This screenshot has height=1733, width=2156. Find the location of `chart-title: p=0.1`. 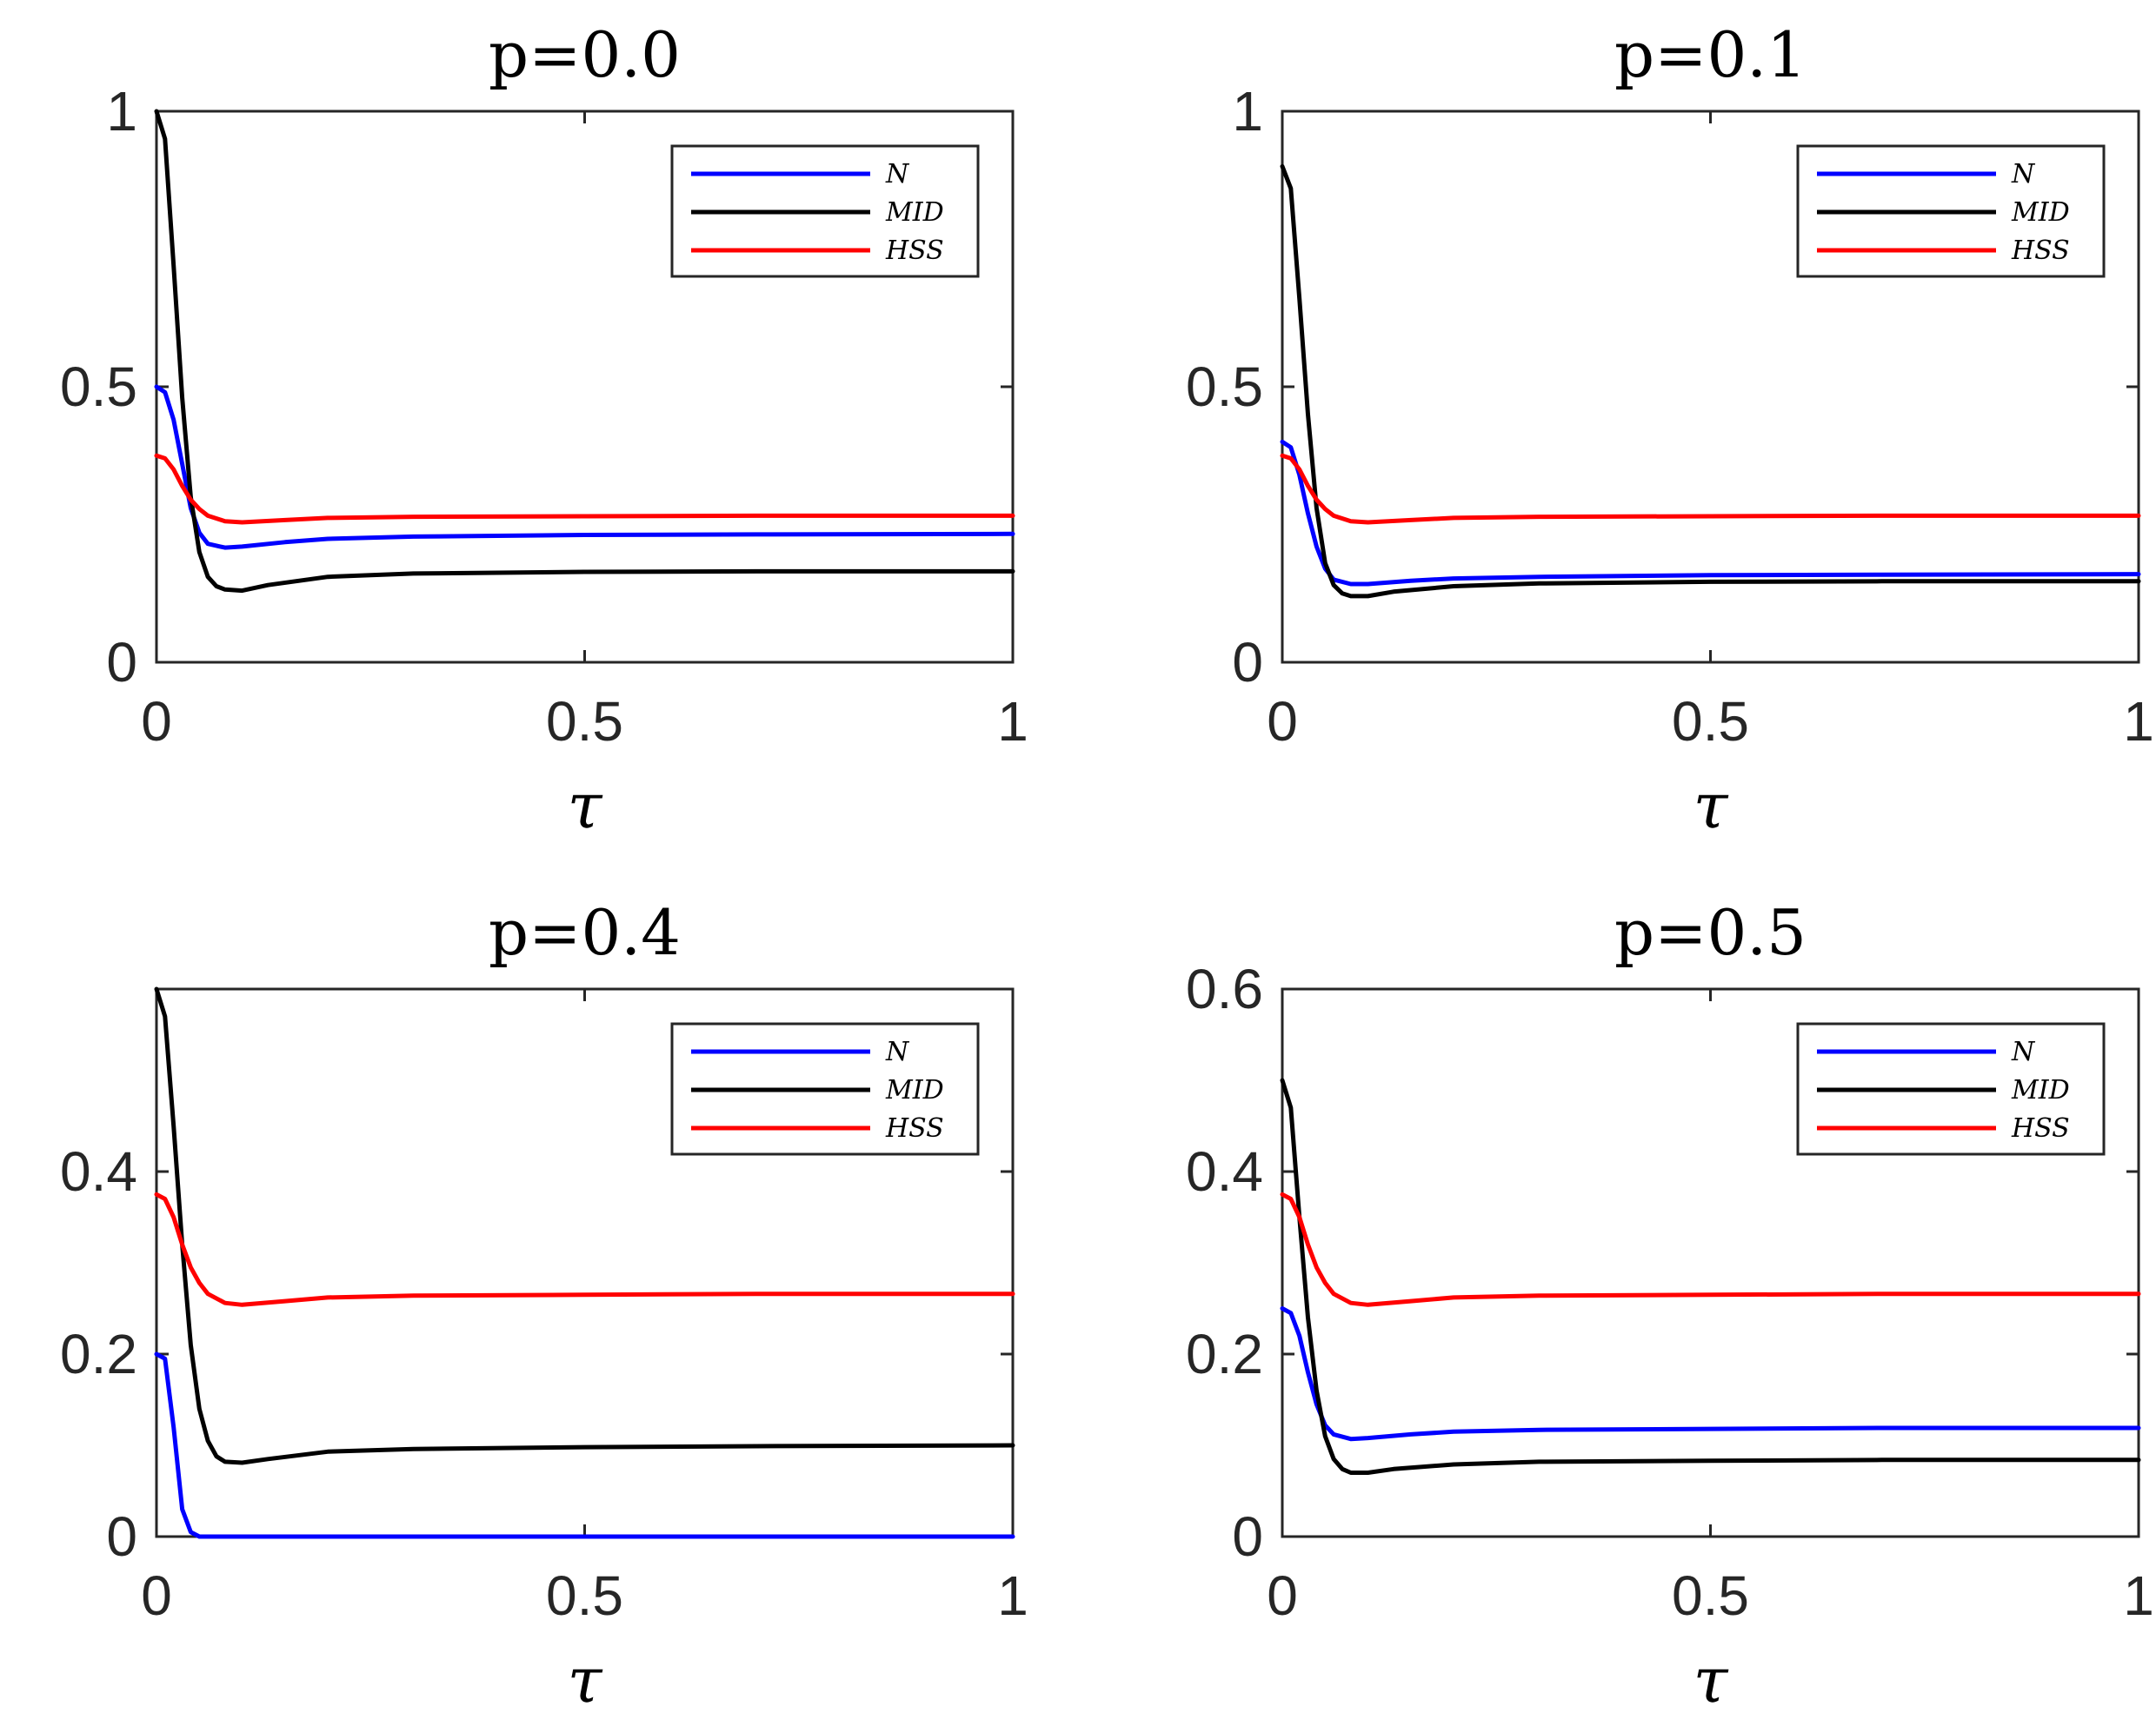

chart-title: p=0.1 is located at coordinates (1711, 55).